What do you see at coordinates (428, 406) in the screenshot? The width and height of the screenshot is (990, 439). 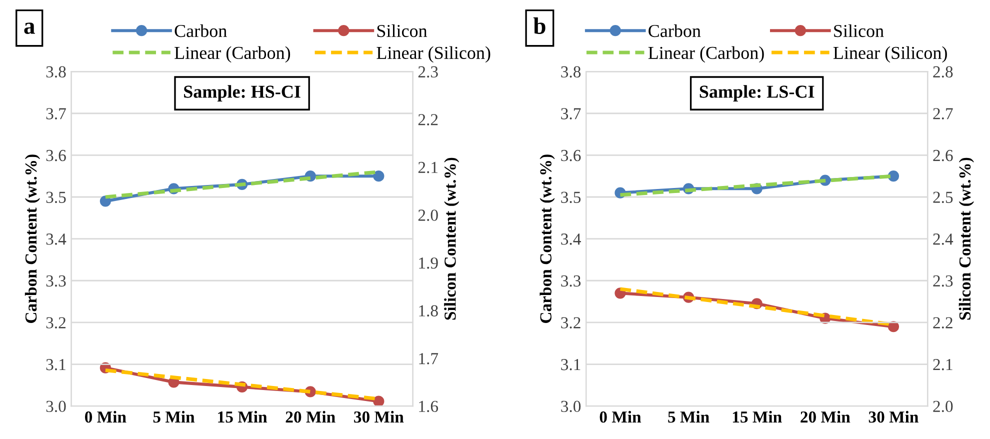 I see `y2-tick-label: 1.6` at bounding box center [428, 406].